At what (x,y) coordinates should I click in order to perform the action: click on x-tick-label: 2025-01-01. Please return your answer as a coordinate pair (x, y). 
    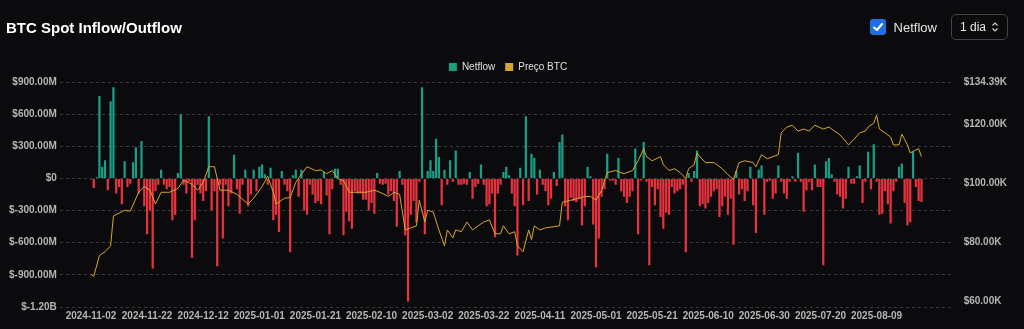
    Looking at the image, I should click on (259, 315).